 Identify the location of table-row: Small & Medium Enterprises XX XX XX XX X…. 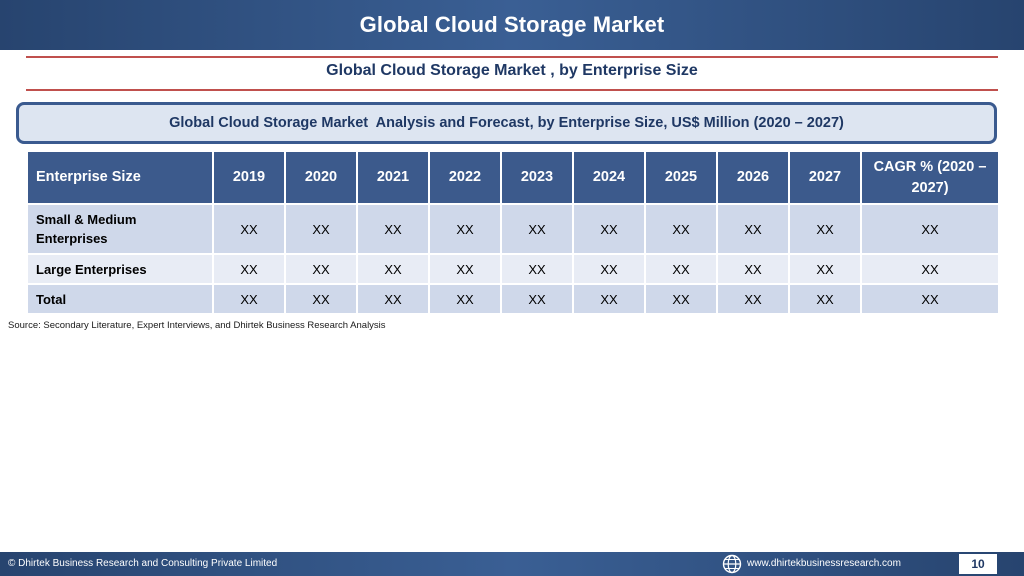
(513, 229).